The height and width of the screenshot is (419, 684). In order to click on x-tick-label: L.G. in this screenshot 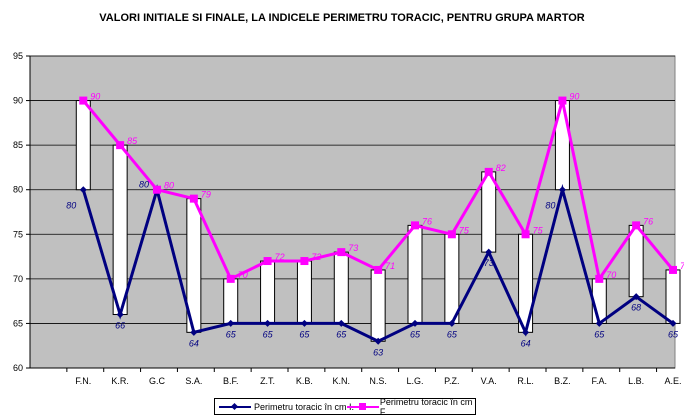, I will do `click(414, 381)`.